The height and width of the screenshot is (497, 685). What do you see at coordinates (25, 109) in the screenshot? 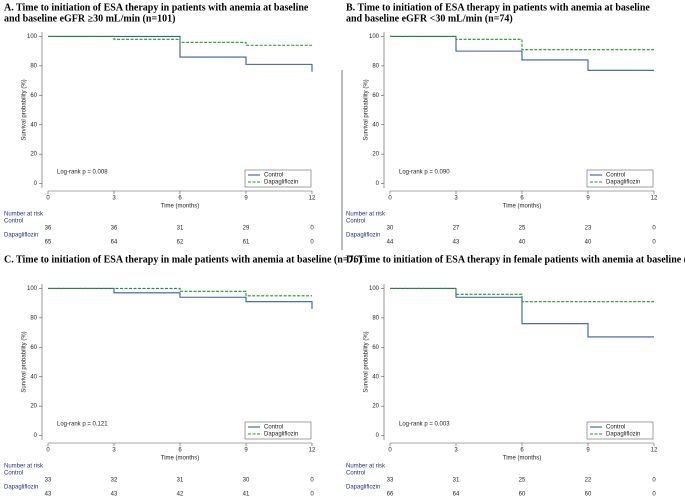
I see `y-axis-label: Survival probability (%)` at bounding box center [25, 109].